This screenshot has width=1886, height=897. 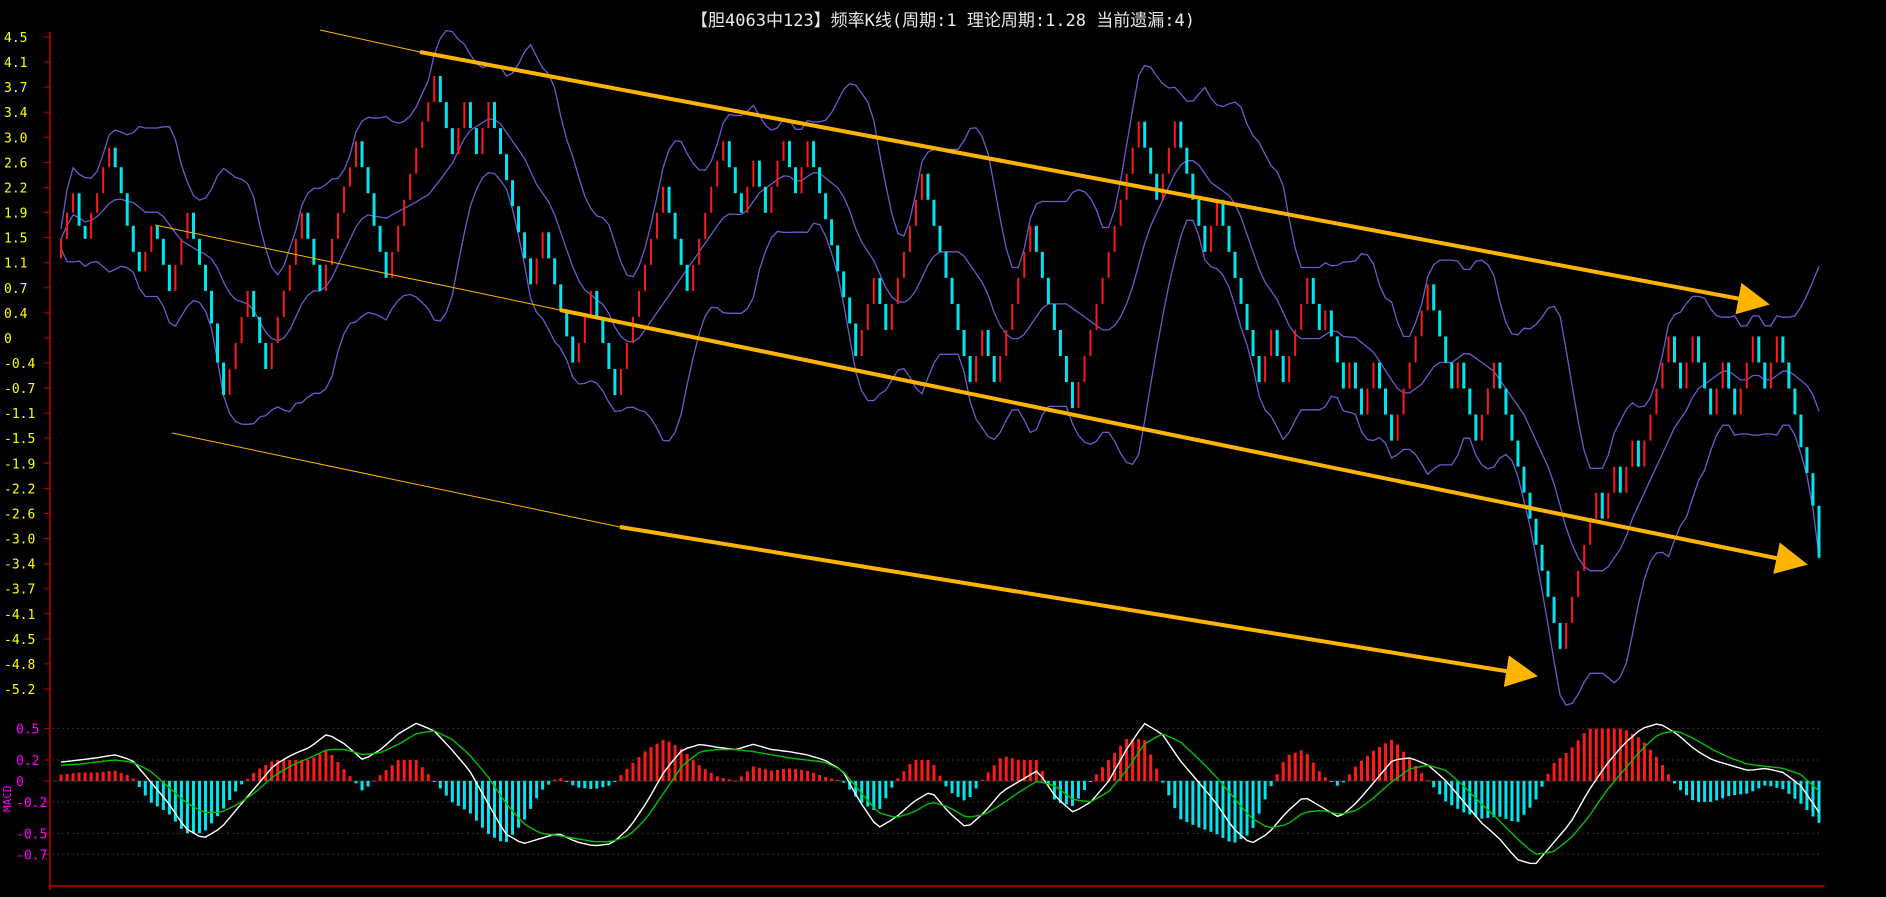 I want to click on price-tick-label: 0.4, so click(x=16, y=314).